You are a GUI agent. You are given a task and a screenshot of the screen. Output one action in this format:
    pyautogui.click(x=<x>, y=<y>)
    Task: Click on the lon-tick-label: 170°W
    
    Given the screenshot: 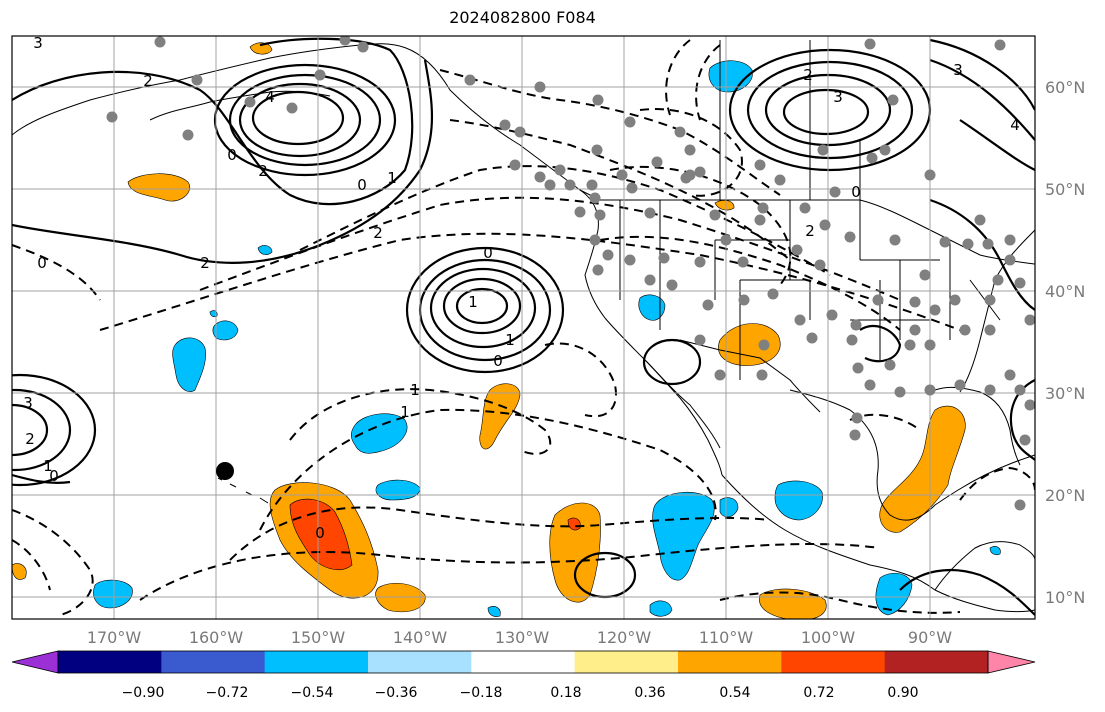 What is the action you would take?
    pyautogui.click(x=114, y=637)
    